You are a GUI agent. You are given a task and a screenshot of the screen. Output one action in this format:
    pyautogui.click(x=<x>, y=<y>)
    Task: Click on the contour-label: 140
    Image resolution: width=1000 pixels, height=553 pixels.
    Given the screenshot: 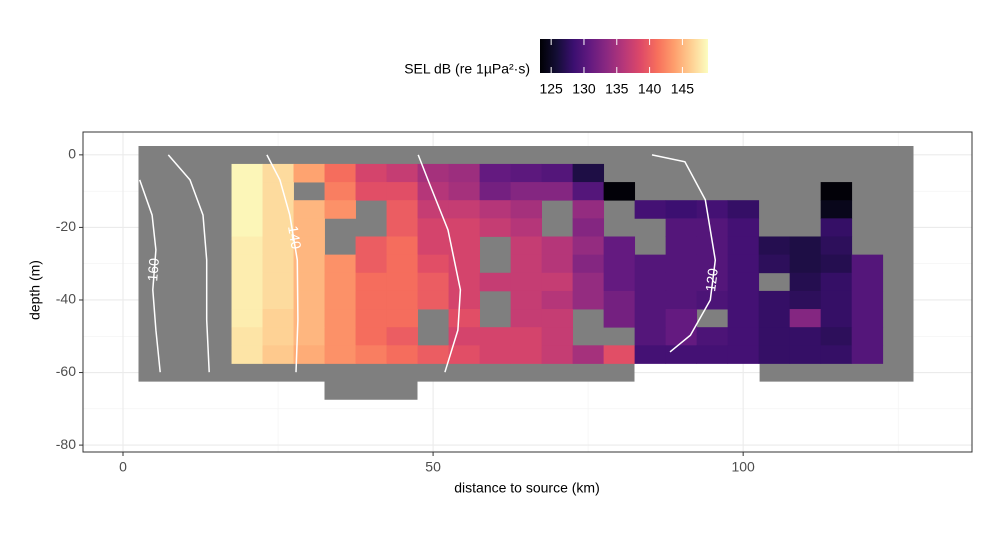 What is the action you would take?
    pyautogui.click(x=295, y=238)
    